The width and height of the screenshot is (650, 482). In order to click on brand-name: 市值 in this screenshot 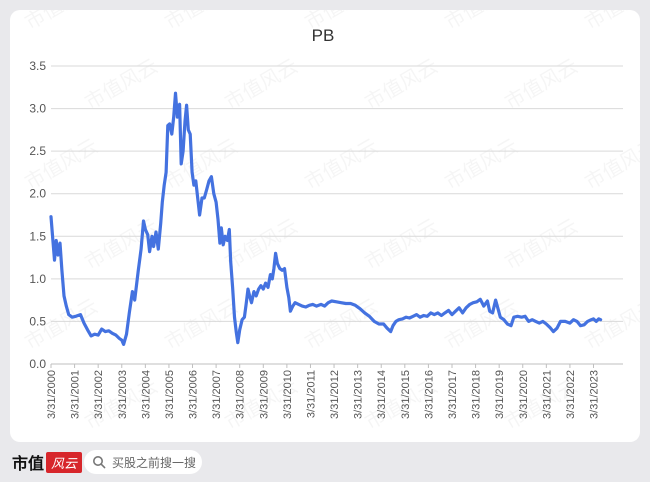, I will do `click(28, 463)`.